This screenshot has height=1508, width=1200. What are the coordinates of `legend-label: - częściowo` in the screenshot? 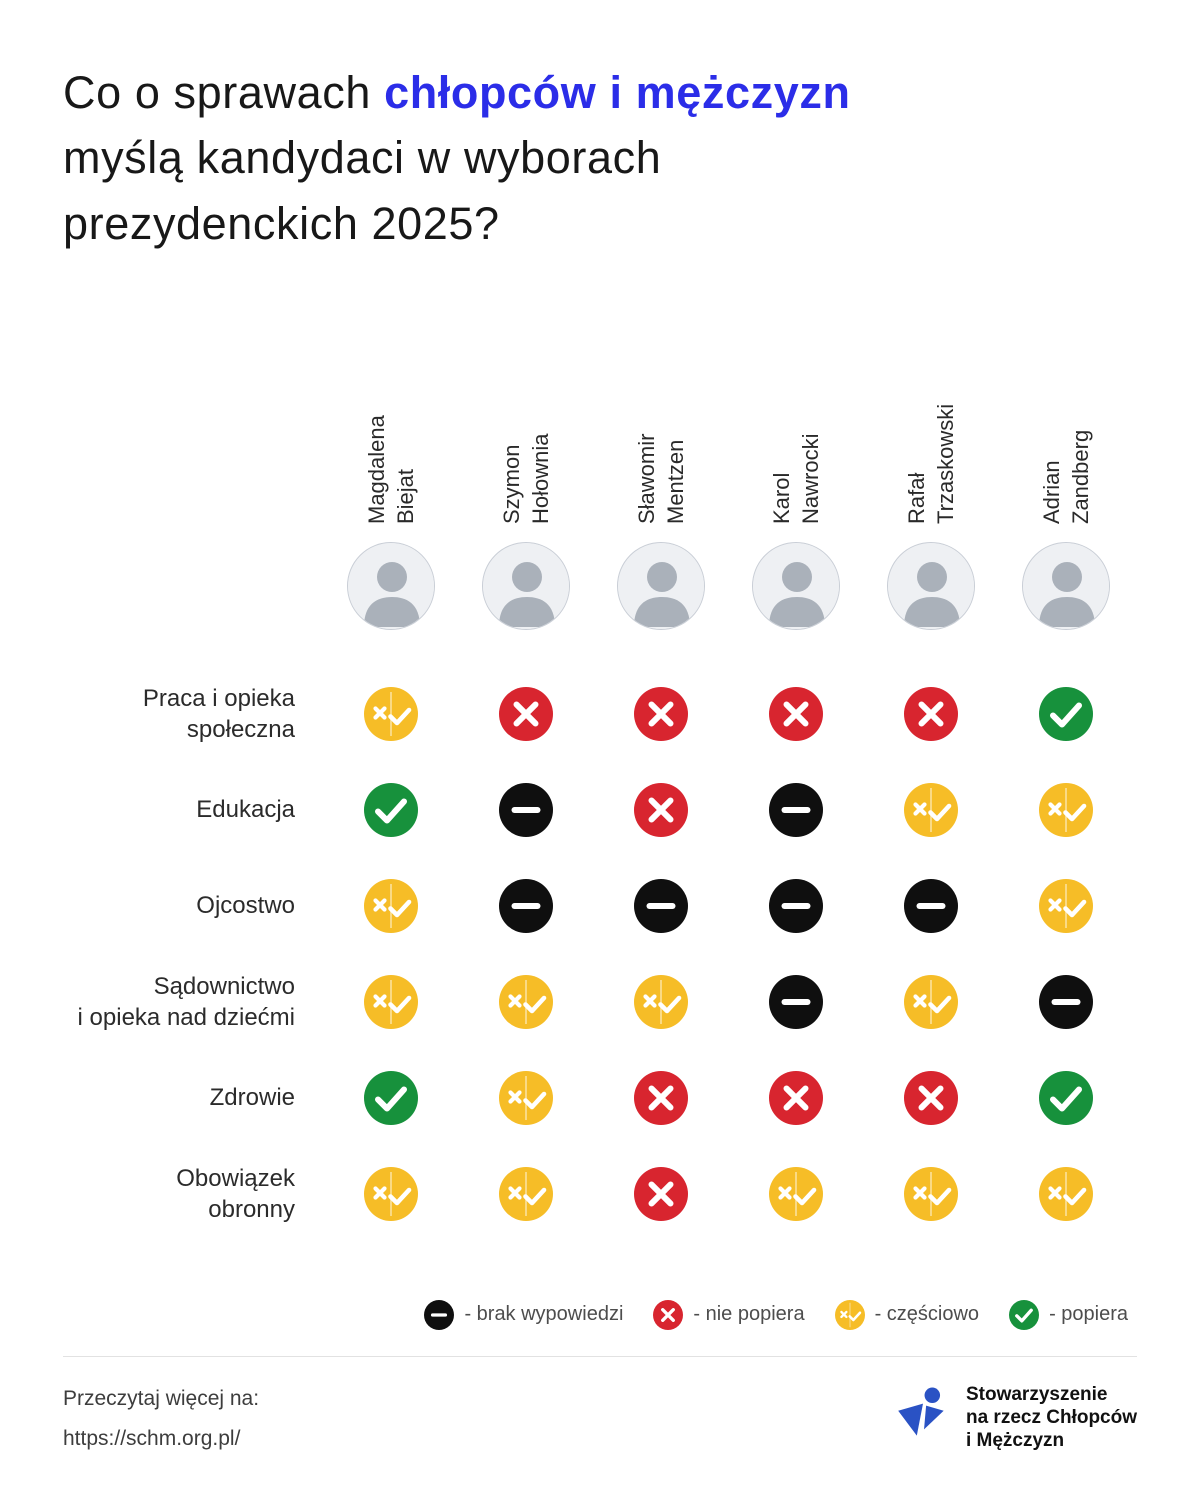 It's located at (927, 1314).